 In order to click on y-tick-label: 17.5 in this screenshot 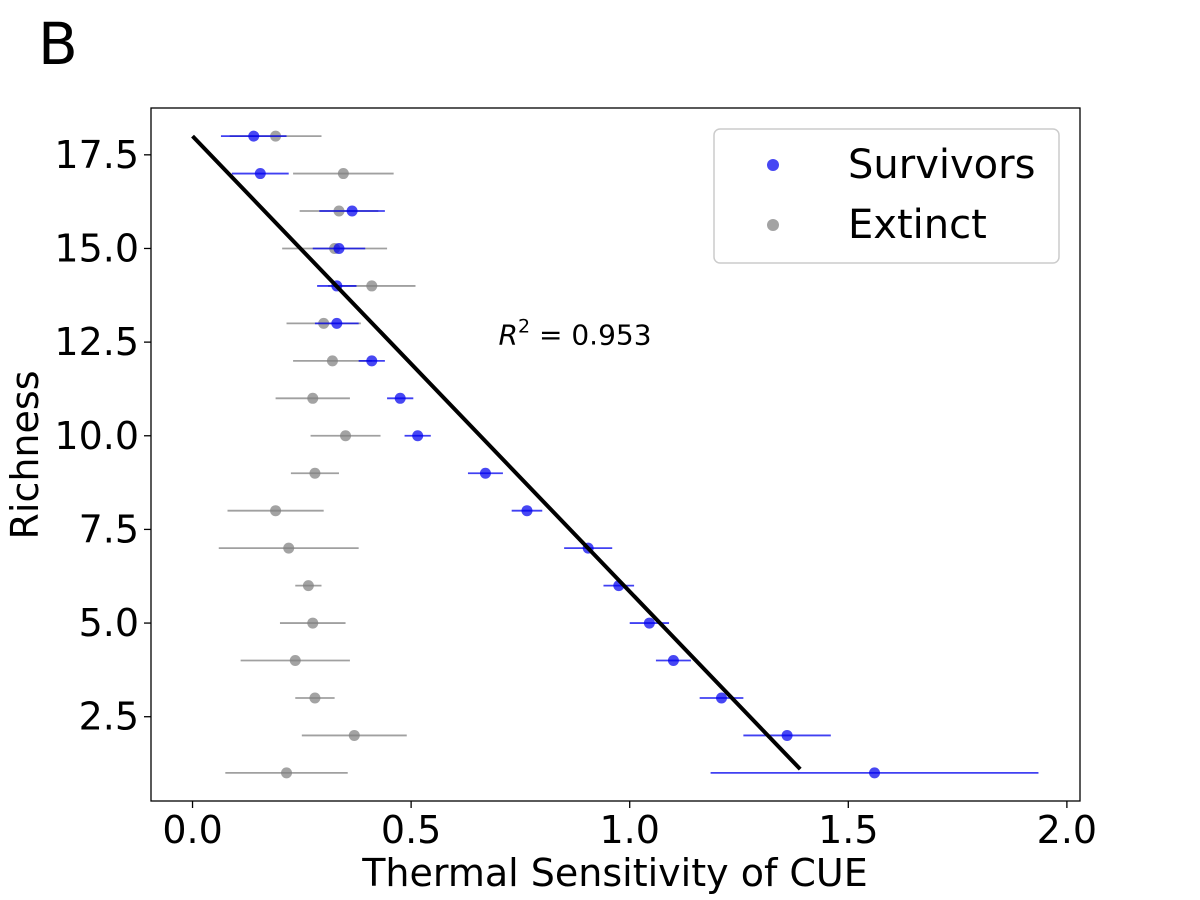, I will do `click(96, 155)`.